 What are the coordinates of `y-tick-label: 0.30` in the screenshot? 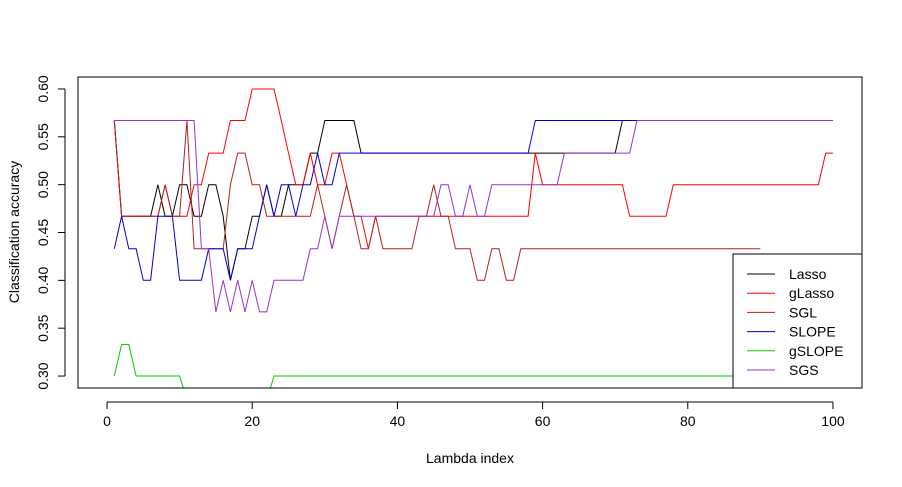 It's located at (43, 375).